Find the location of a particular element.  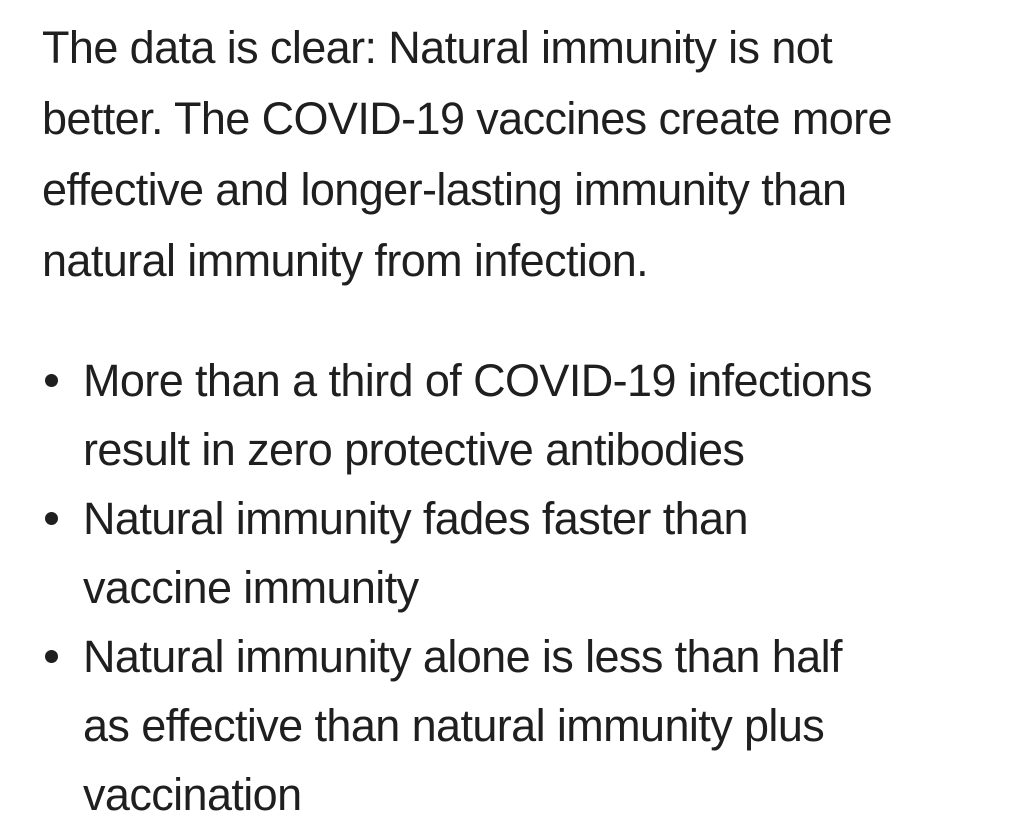

bullet-text-line: Natural immunity fades faster than is located at coordinates (416, 518).